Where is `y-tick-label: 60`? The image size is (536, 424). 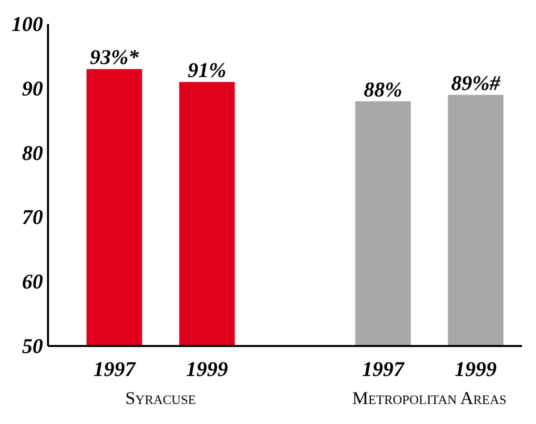 y-tick-label: 60 is located at coordinates (33, 282).